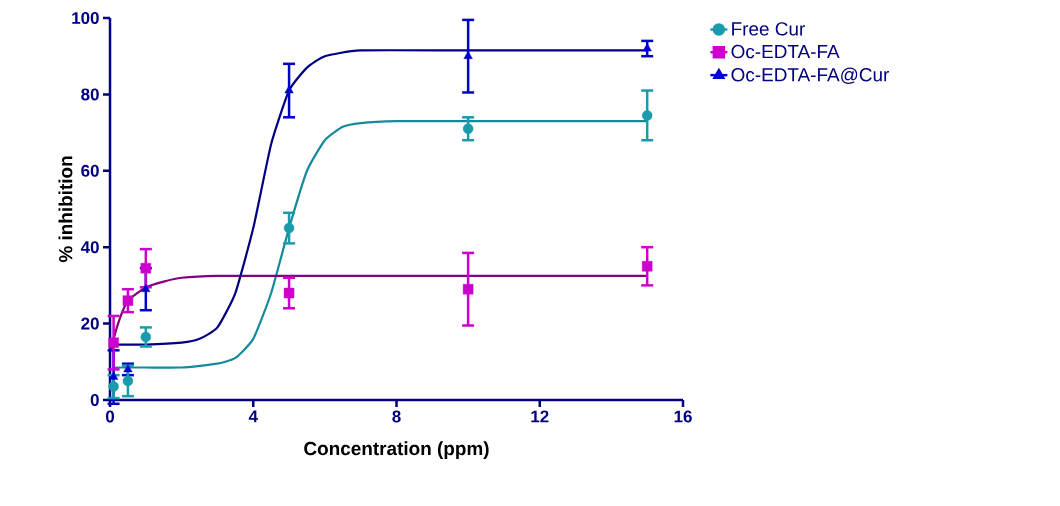 This screenshot has height=506, width=1060. Describe the element at coordinates (540, 416) in the screenshot. I see `x-tick-label: 12` at that location.